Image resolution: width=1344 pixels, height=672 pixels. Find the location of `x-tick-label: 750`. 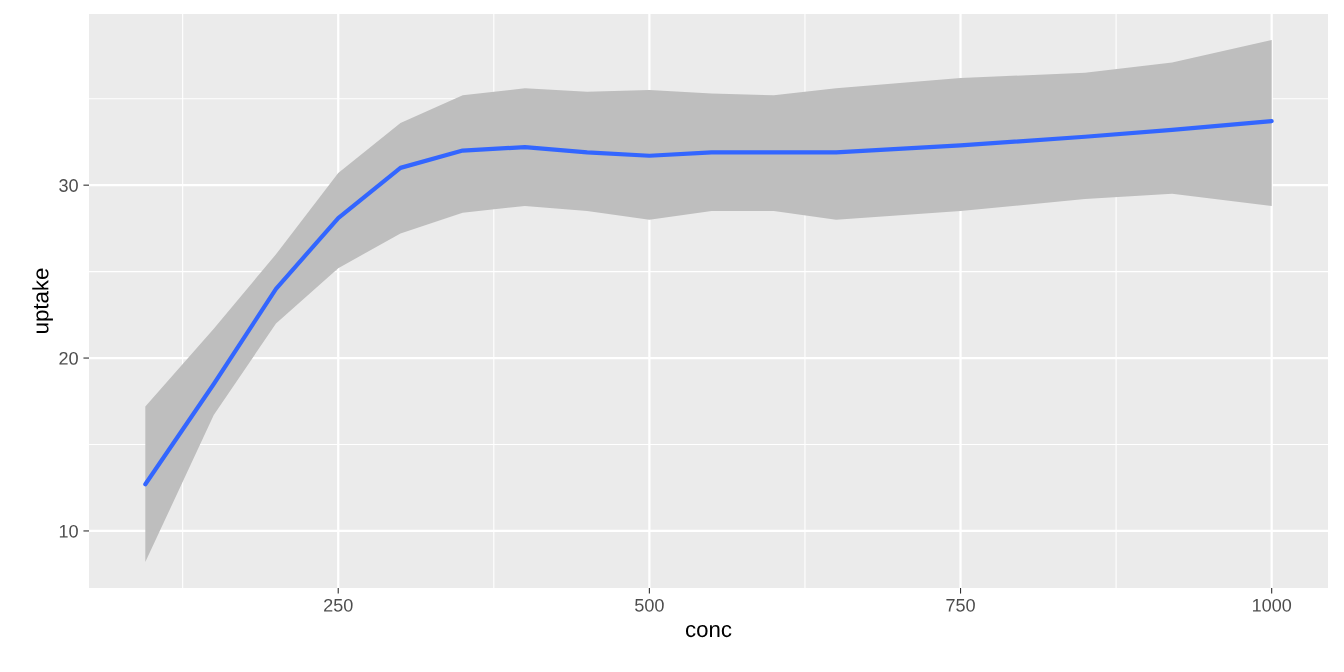

x-tick-label: 750 is located at coordinates (960, 605).